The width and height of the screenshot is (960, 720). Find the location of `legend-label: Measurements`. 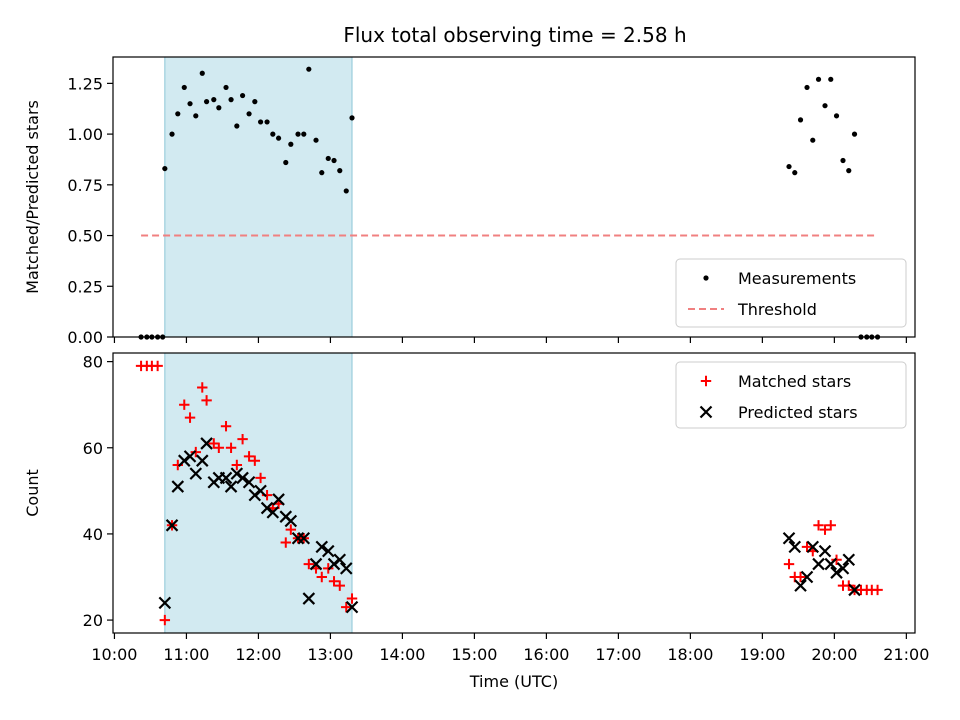

legend-label: Measurements is located at coordinates (797, 278).